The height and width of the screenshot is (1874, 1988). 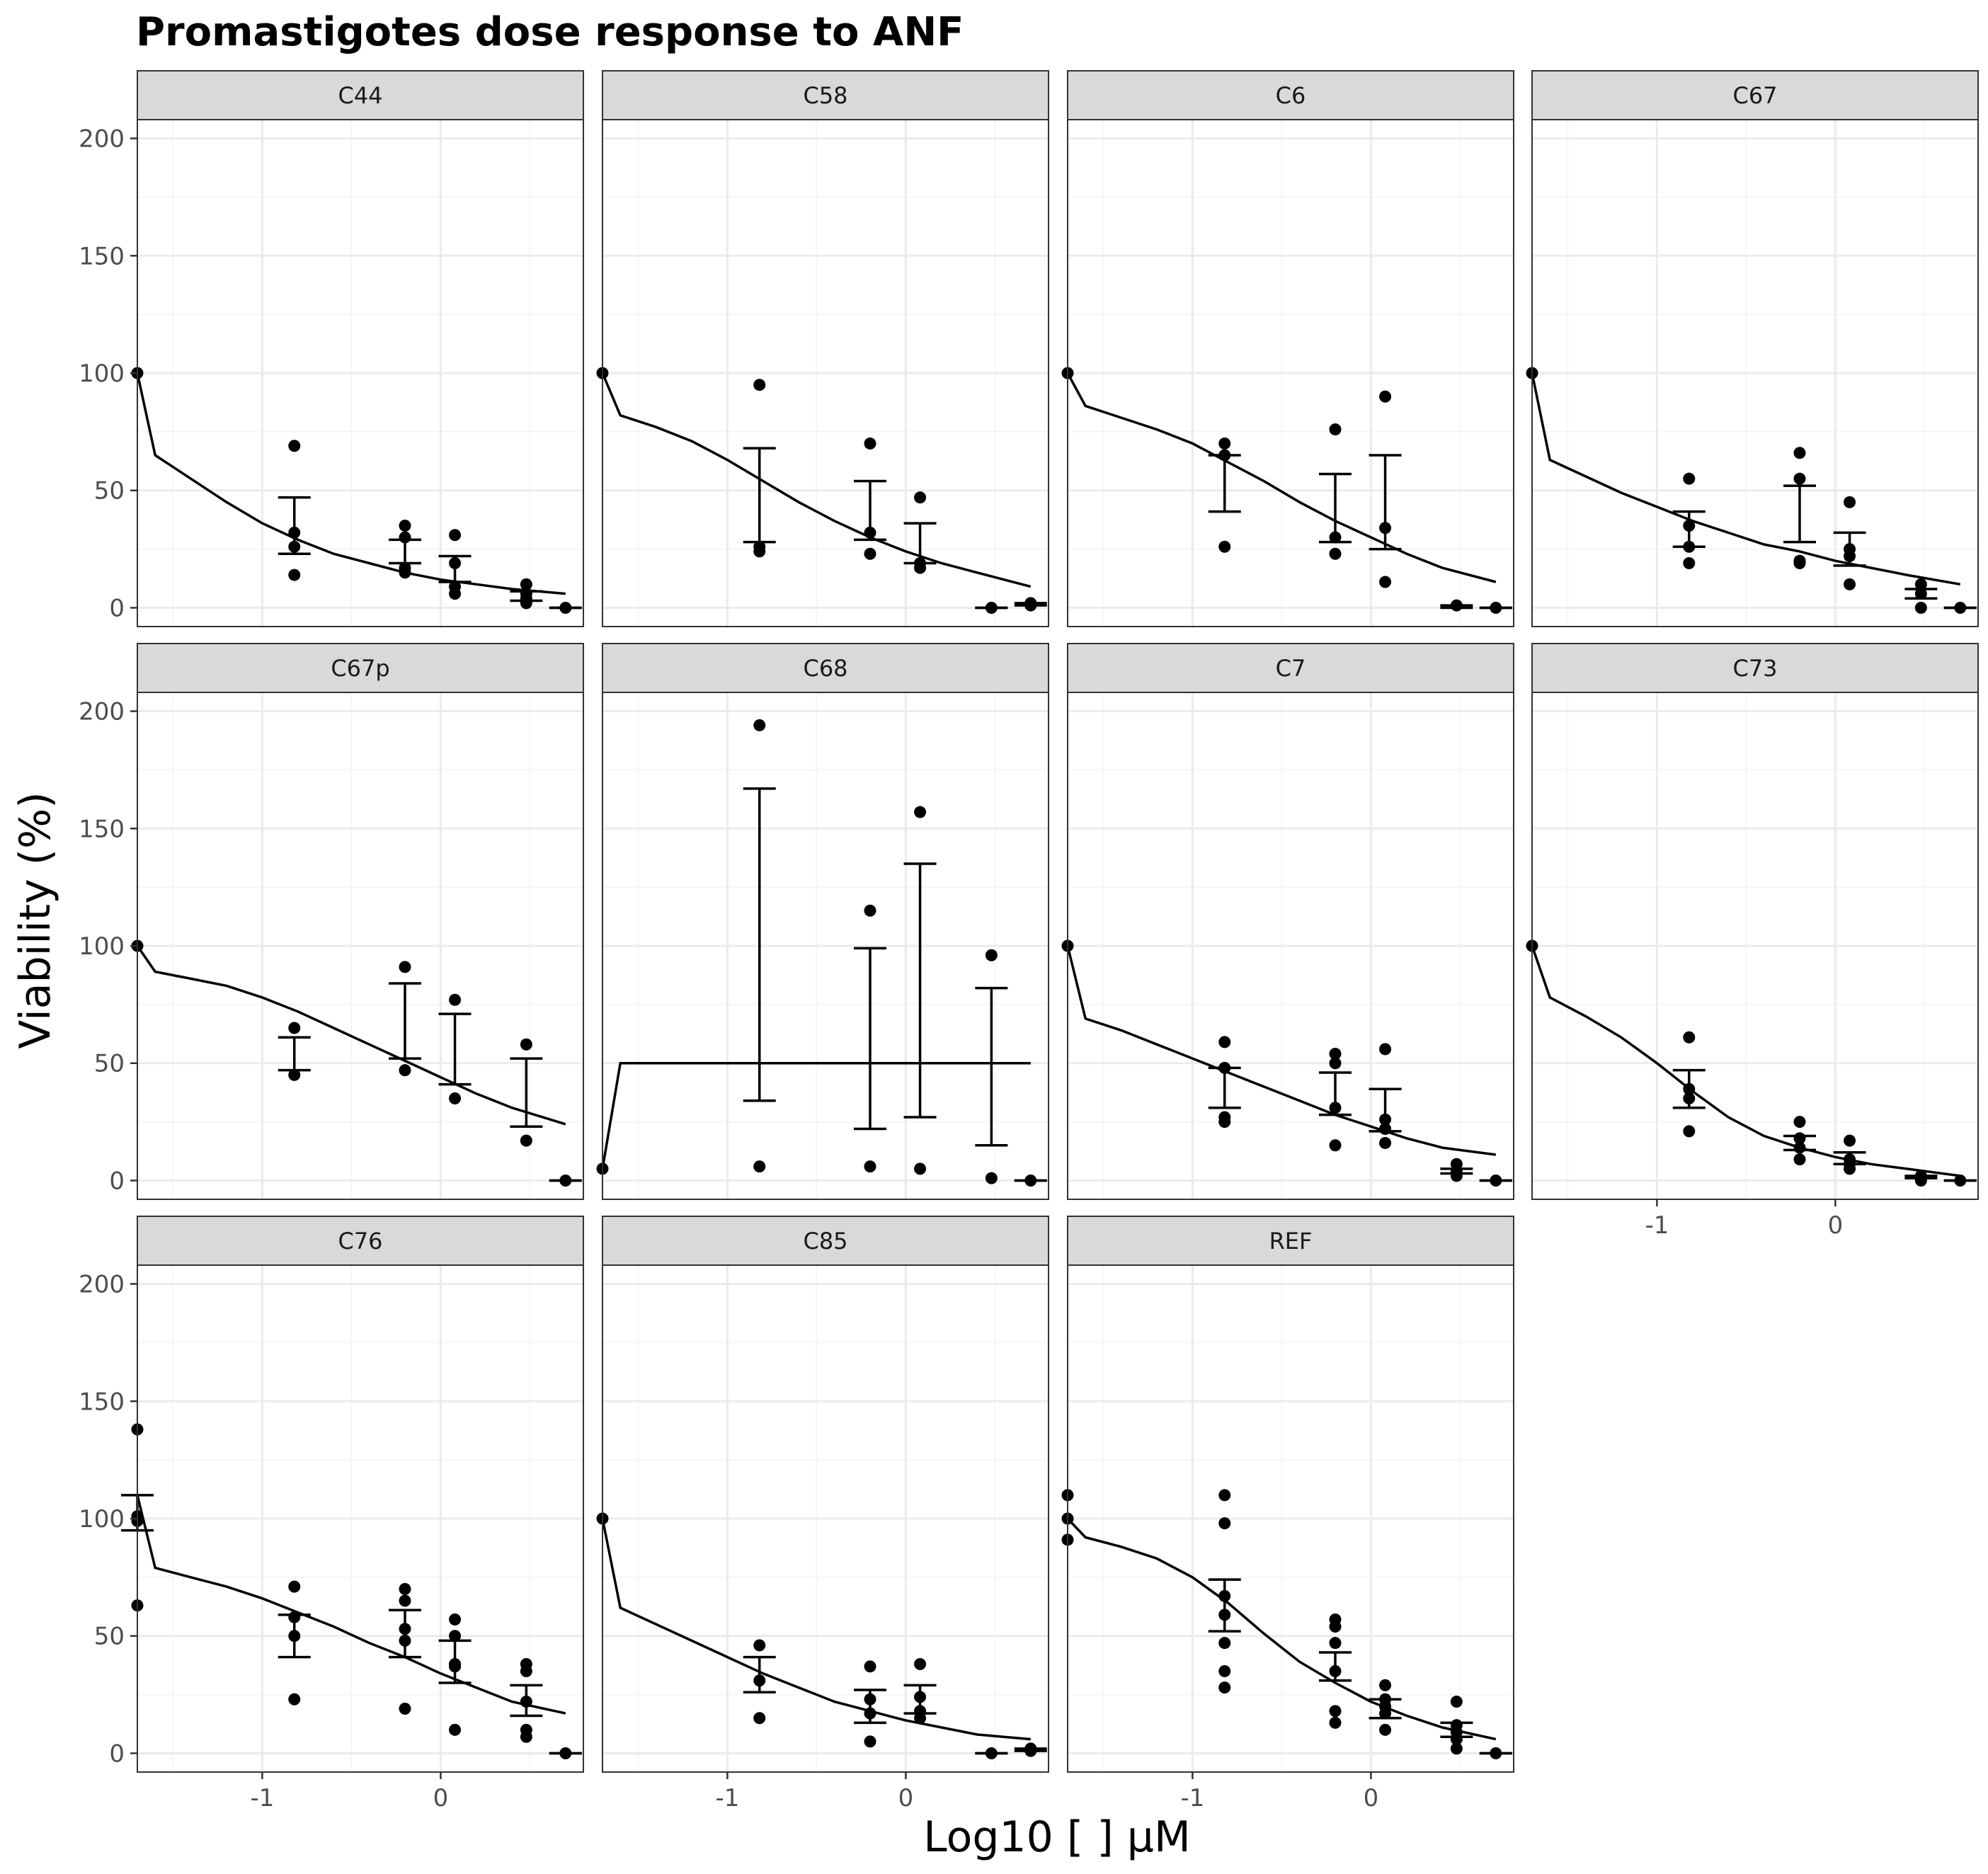 I want to click on facet-panel: C76 0 50 100 150 200 -1 0, so click(x=331, y=1514).